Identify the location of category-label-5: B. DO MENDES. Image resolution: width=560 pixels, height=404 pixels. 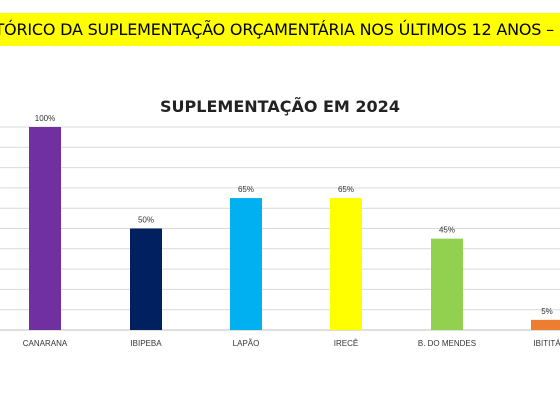
(447, 343).